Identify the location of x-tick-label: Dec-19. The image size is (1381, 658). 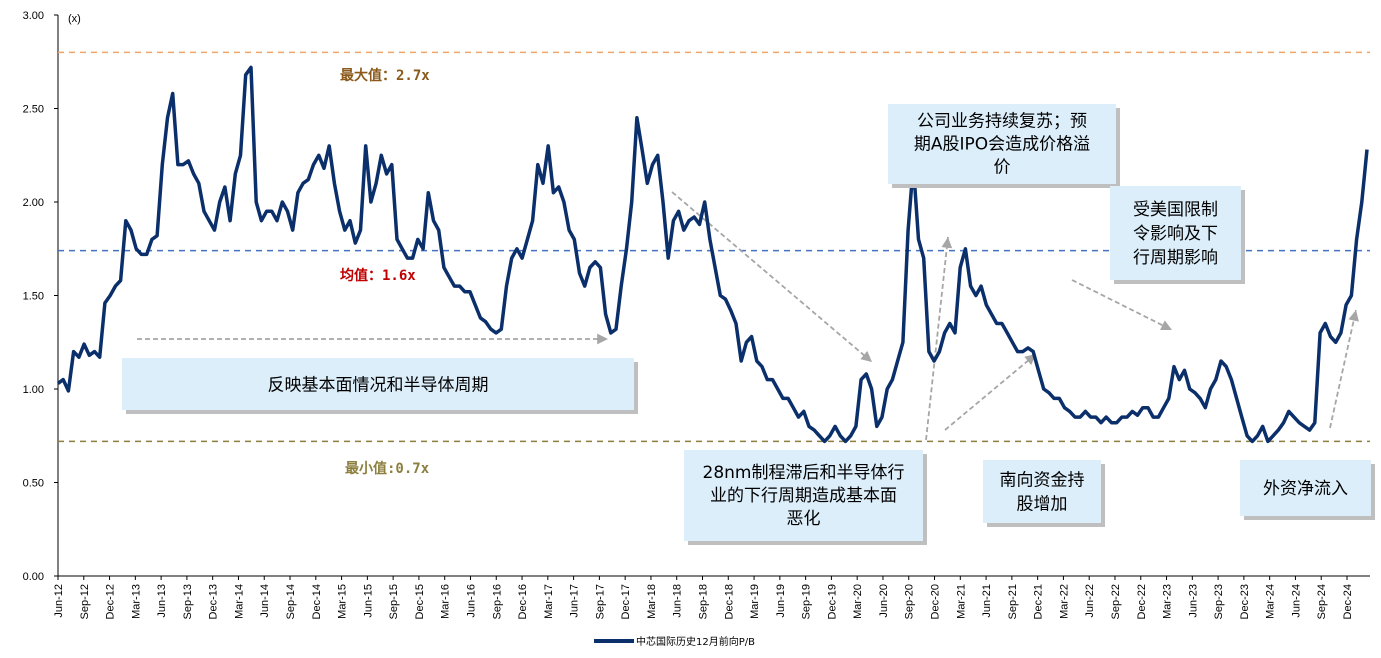
(832, 601).